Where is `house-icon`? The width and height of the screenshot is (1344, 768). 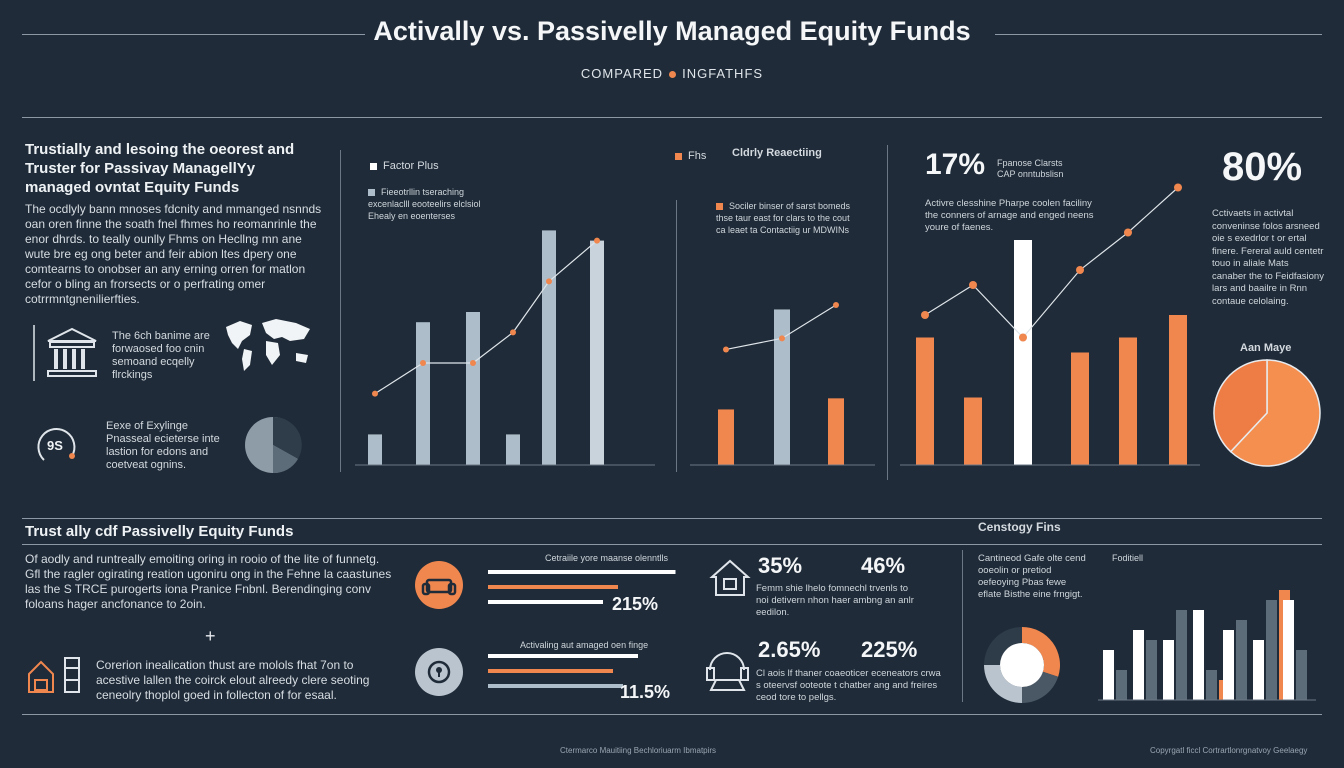 house-icon is located at coordinates (730, 577).